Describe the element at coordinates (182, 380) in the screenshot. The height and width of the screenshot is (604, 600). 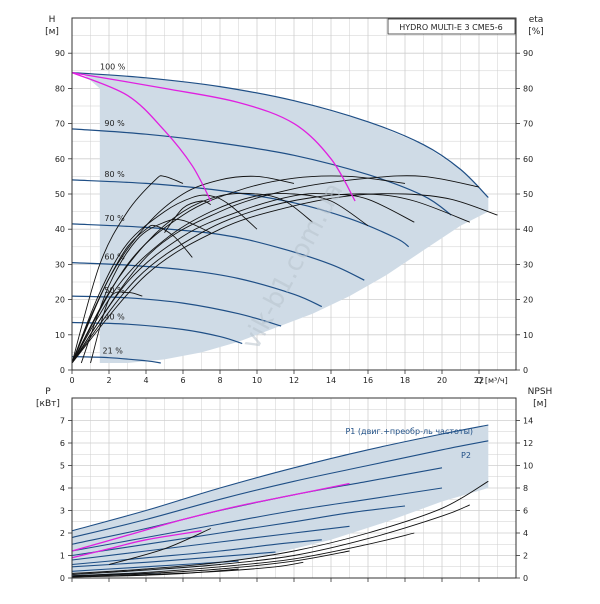
I see `x-tick-label: 6` at that location.